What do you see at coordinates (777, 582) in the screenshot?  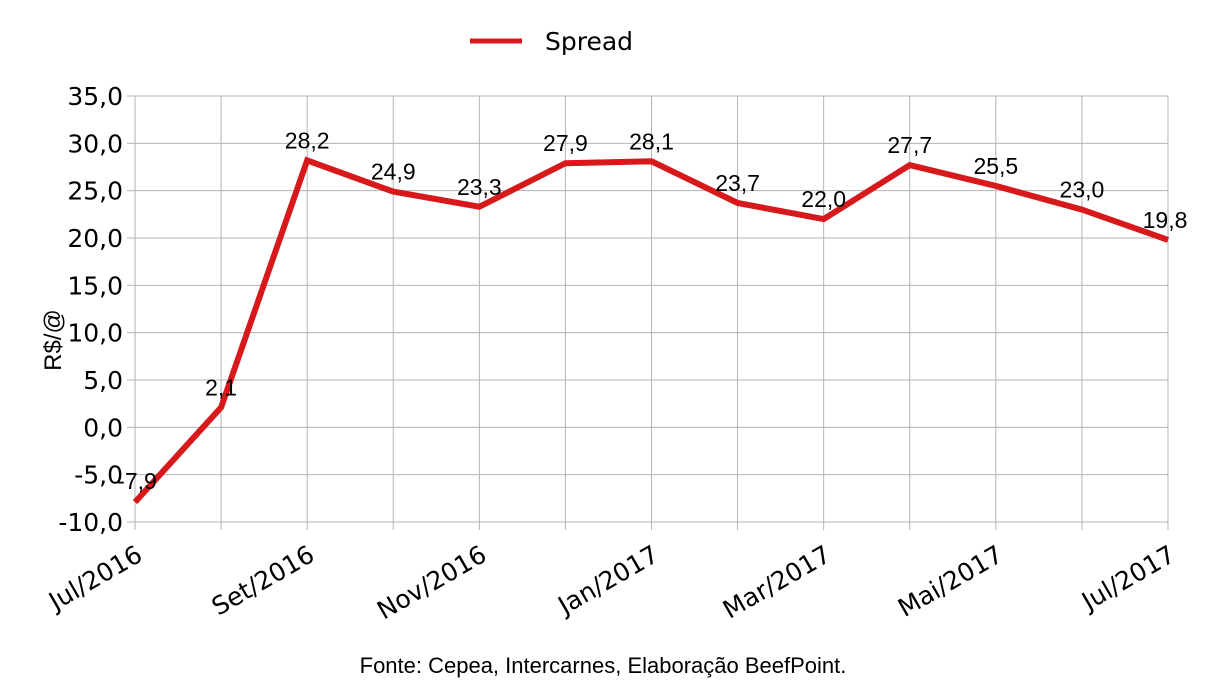 I see `x-tick-label: Mar/2017` at bounding box center [777, 582].